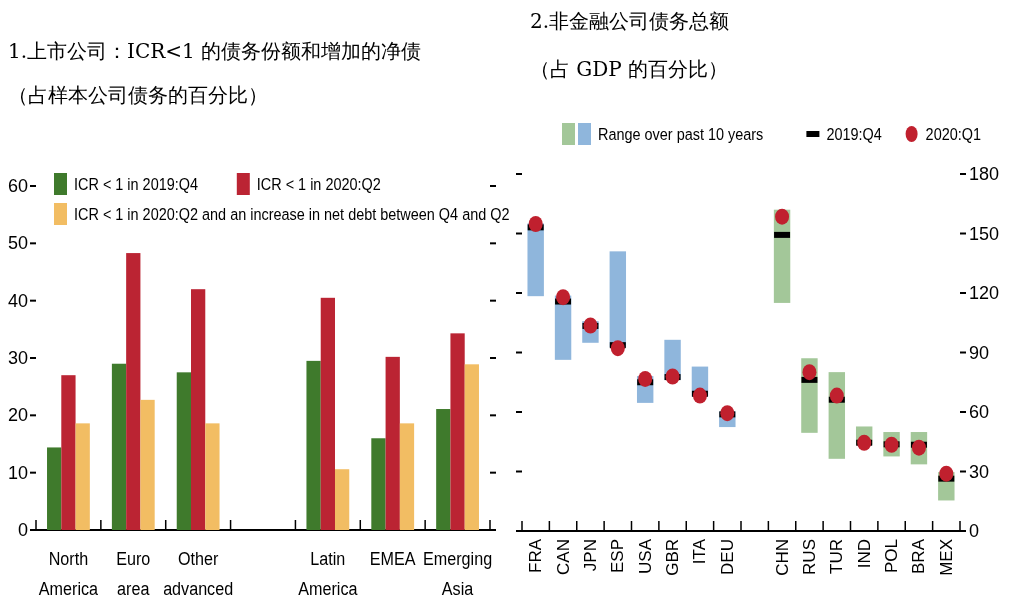  What do you see at coordinates (17, 415) in the screenshot?
I see `y-tick-label: 20` at bounding box center [17, 415].